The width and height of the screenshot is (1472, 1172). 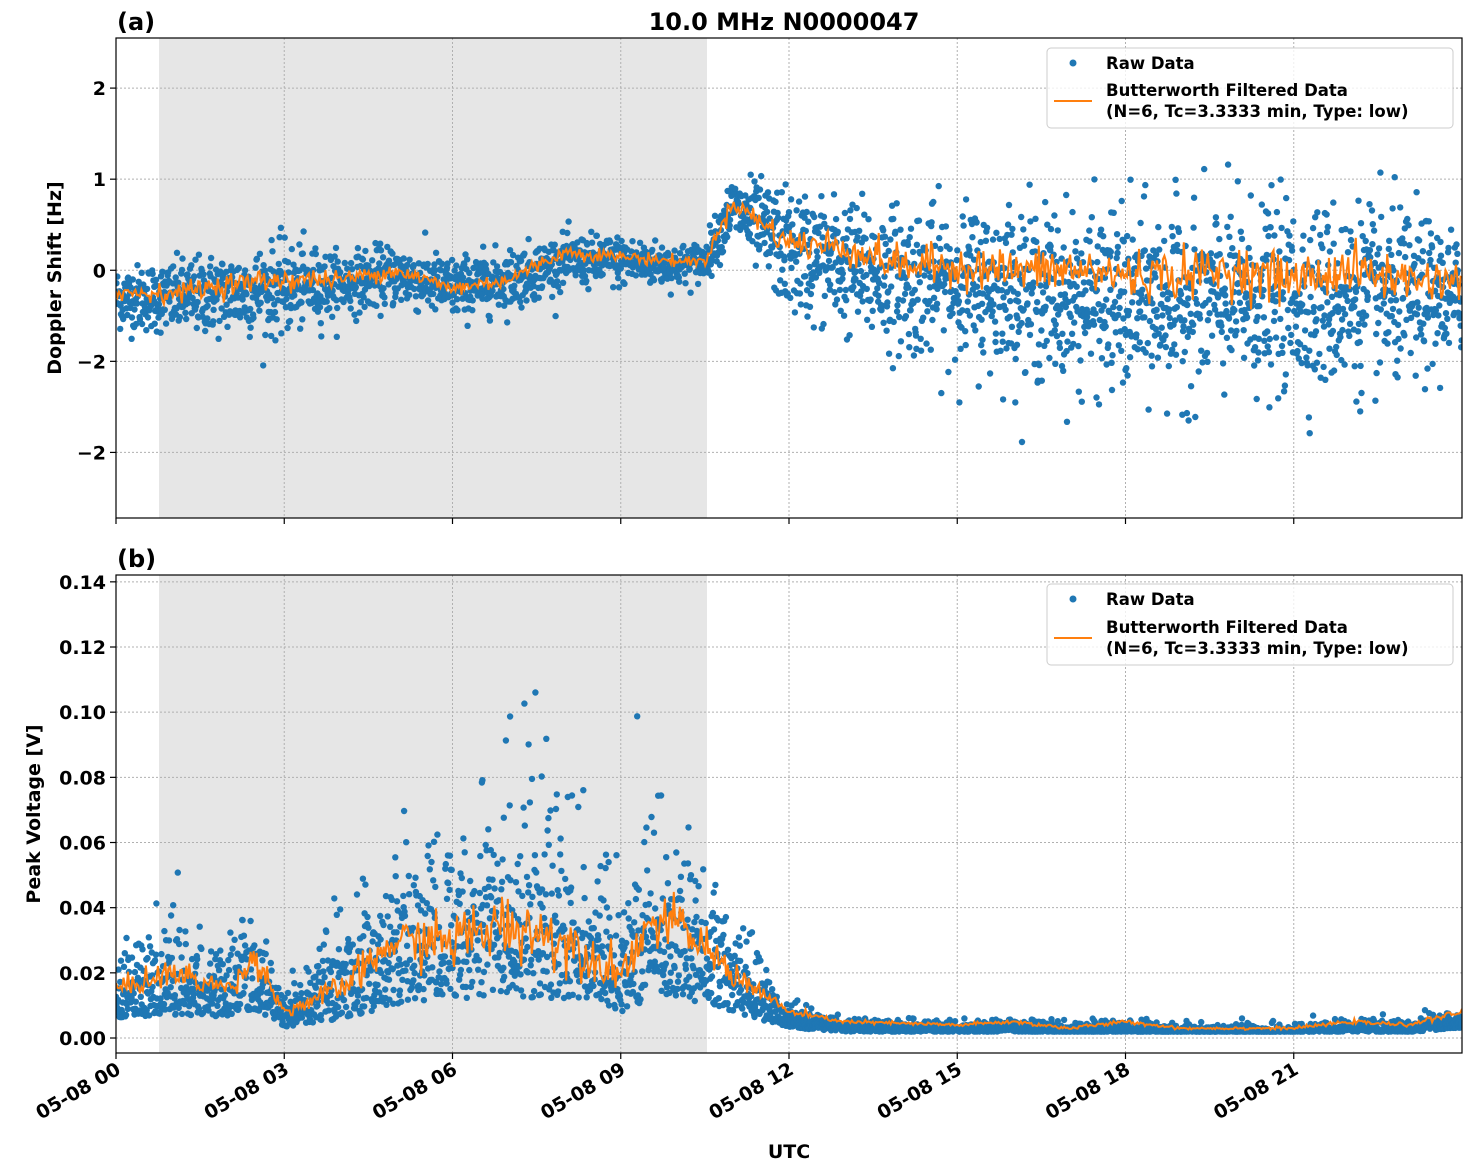 What do you see at coordinates (1073, 63) in the screenshot?
I see `legend-marker-raw-a` at bounding box center [1073, 63].